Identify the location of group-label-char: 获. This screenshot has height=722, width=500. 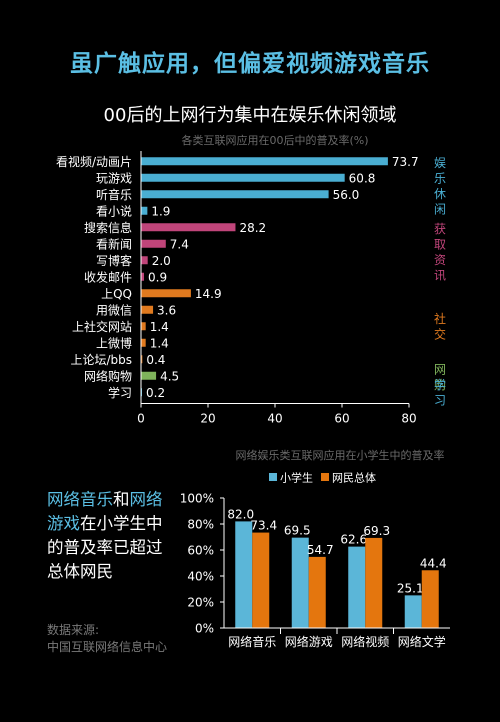
(440, 229).